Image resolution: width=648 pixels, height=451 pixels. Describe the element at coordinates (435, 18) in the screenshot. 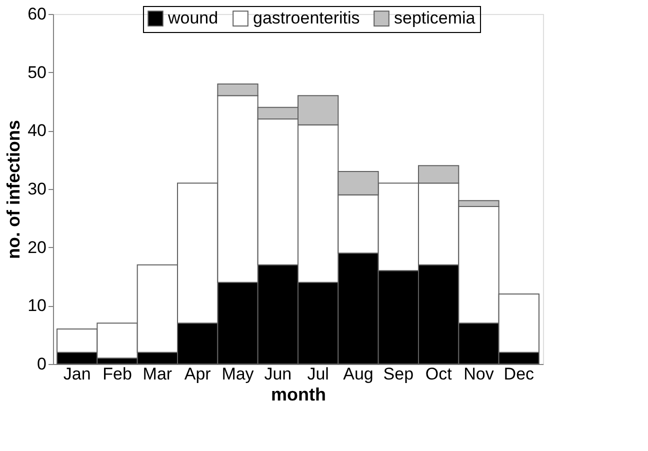

I see `legend-label: septicemia` at that location.